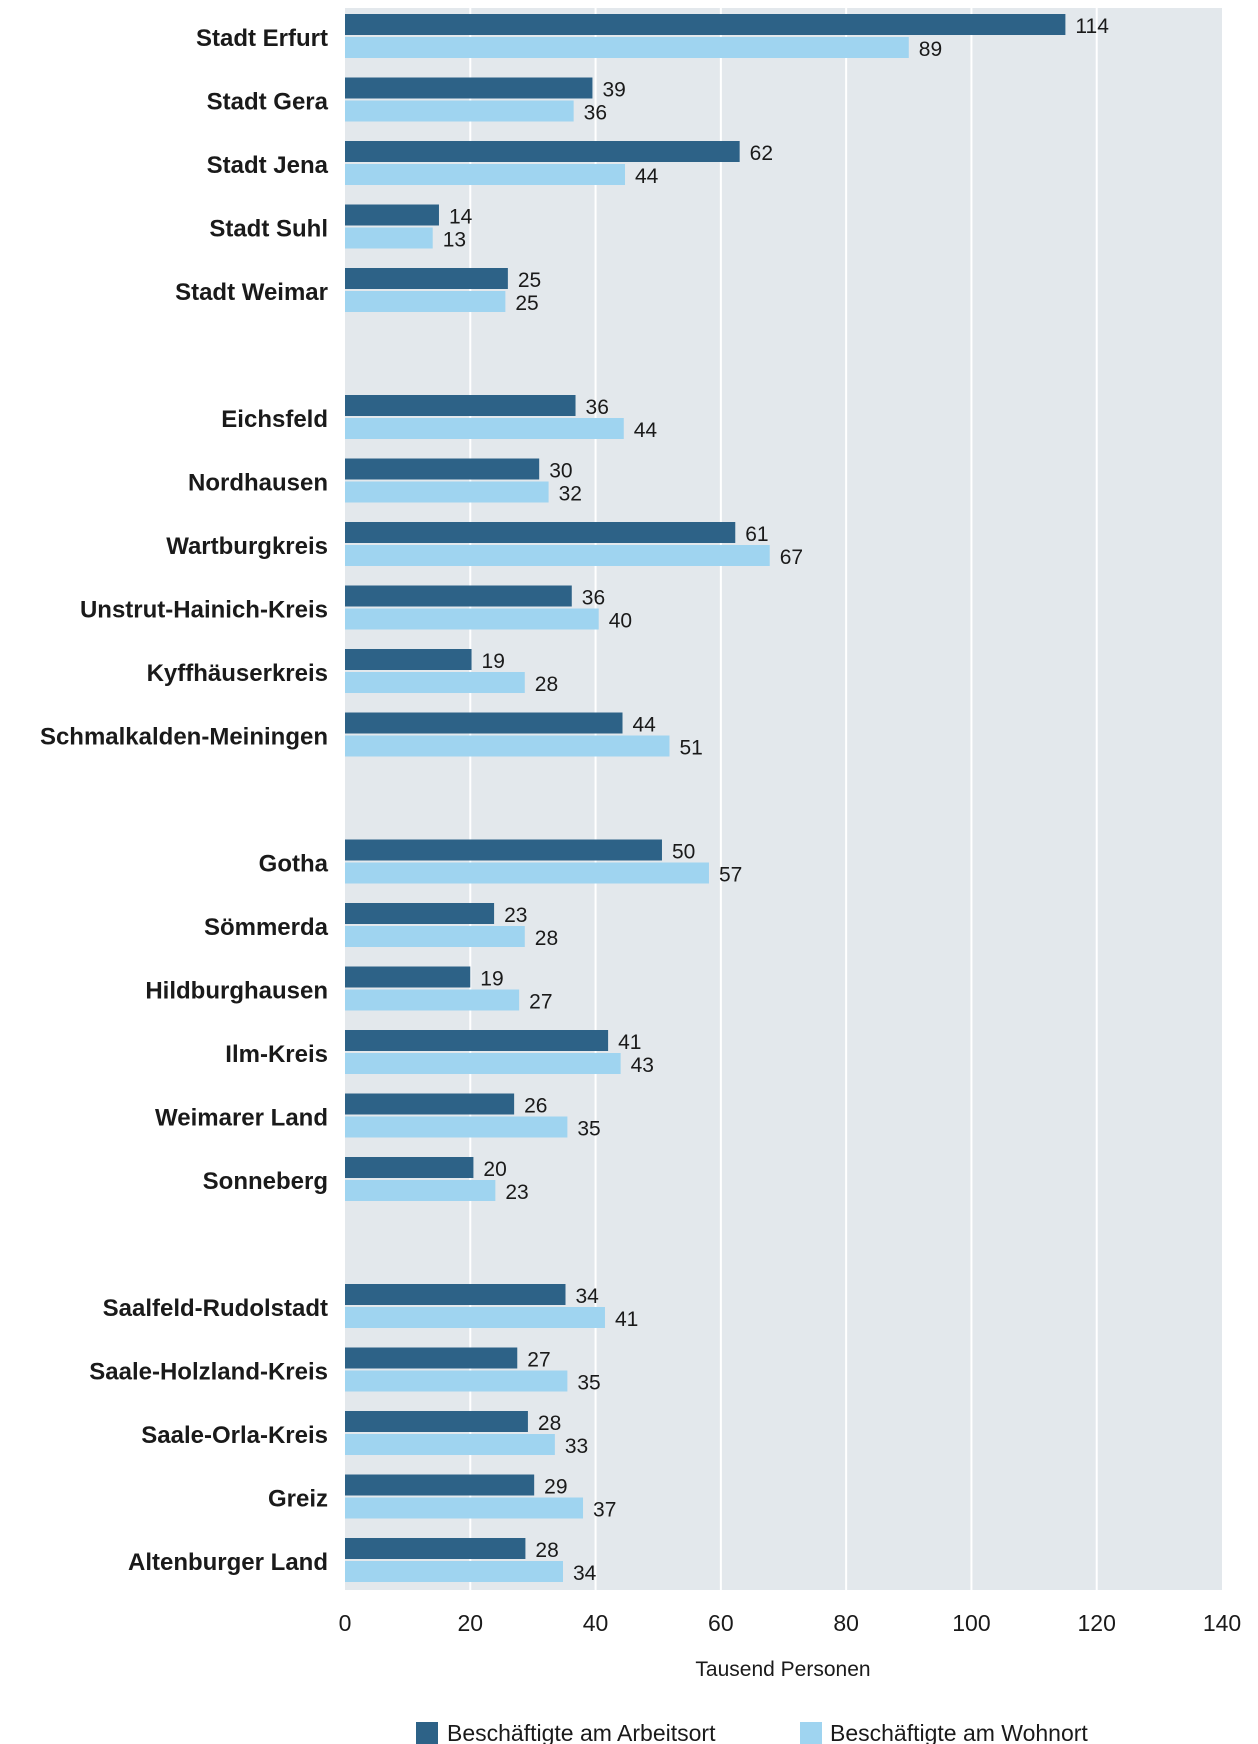 This screenshot has height=1744, width=1258. I want to click on bar-wohnort-sonneberg, so click(420, 1190).